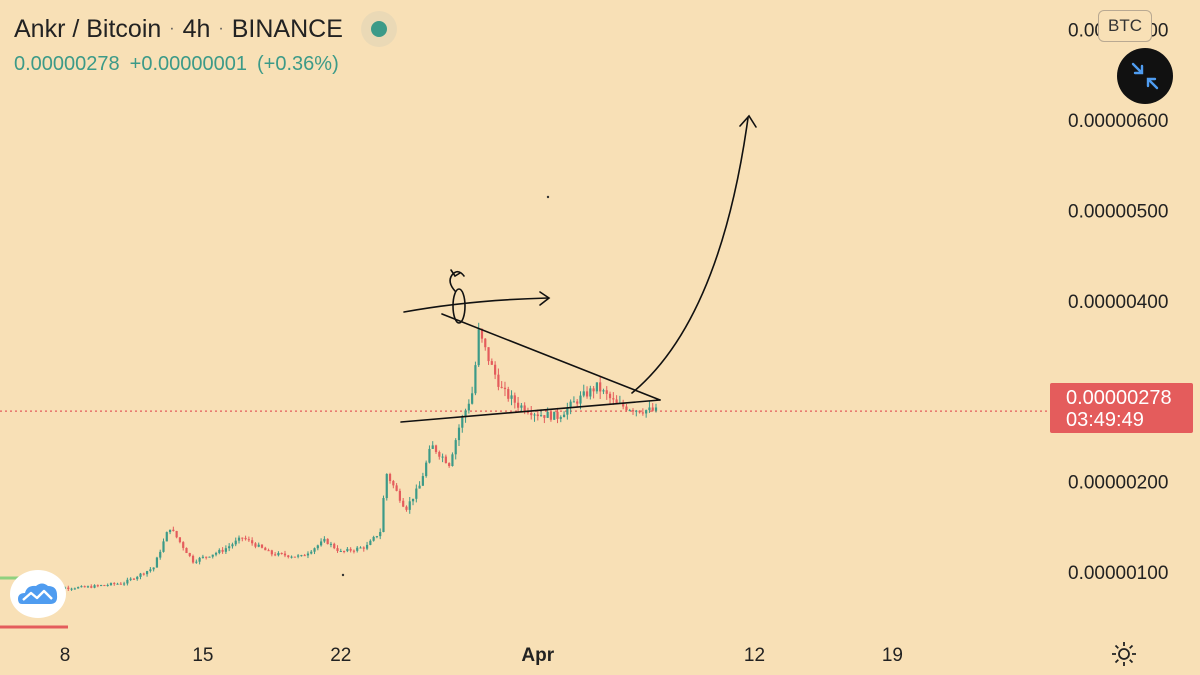  Describe the element at coordinates (578, 268) in the screenshot. I see `drawing-annotations` at that location.